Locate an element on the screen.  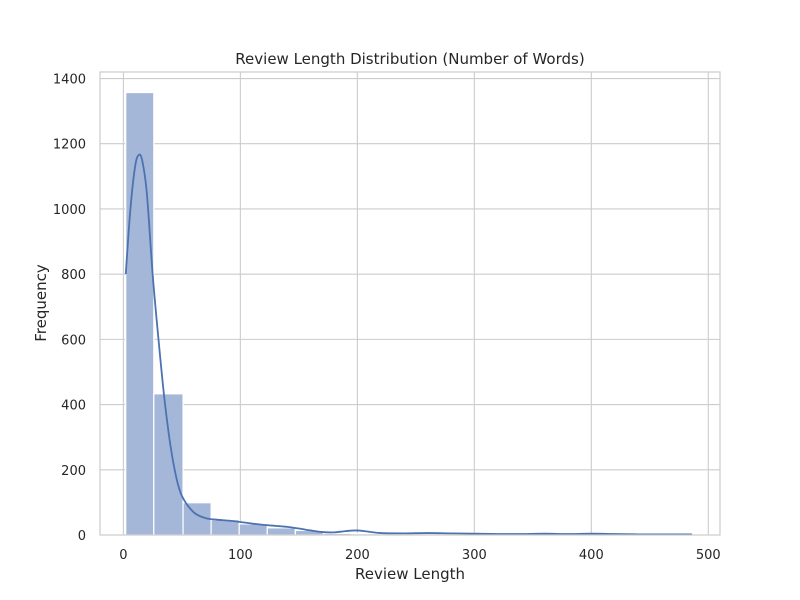
y-tick-label: 600 is located at coordinates (73, 340).